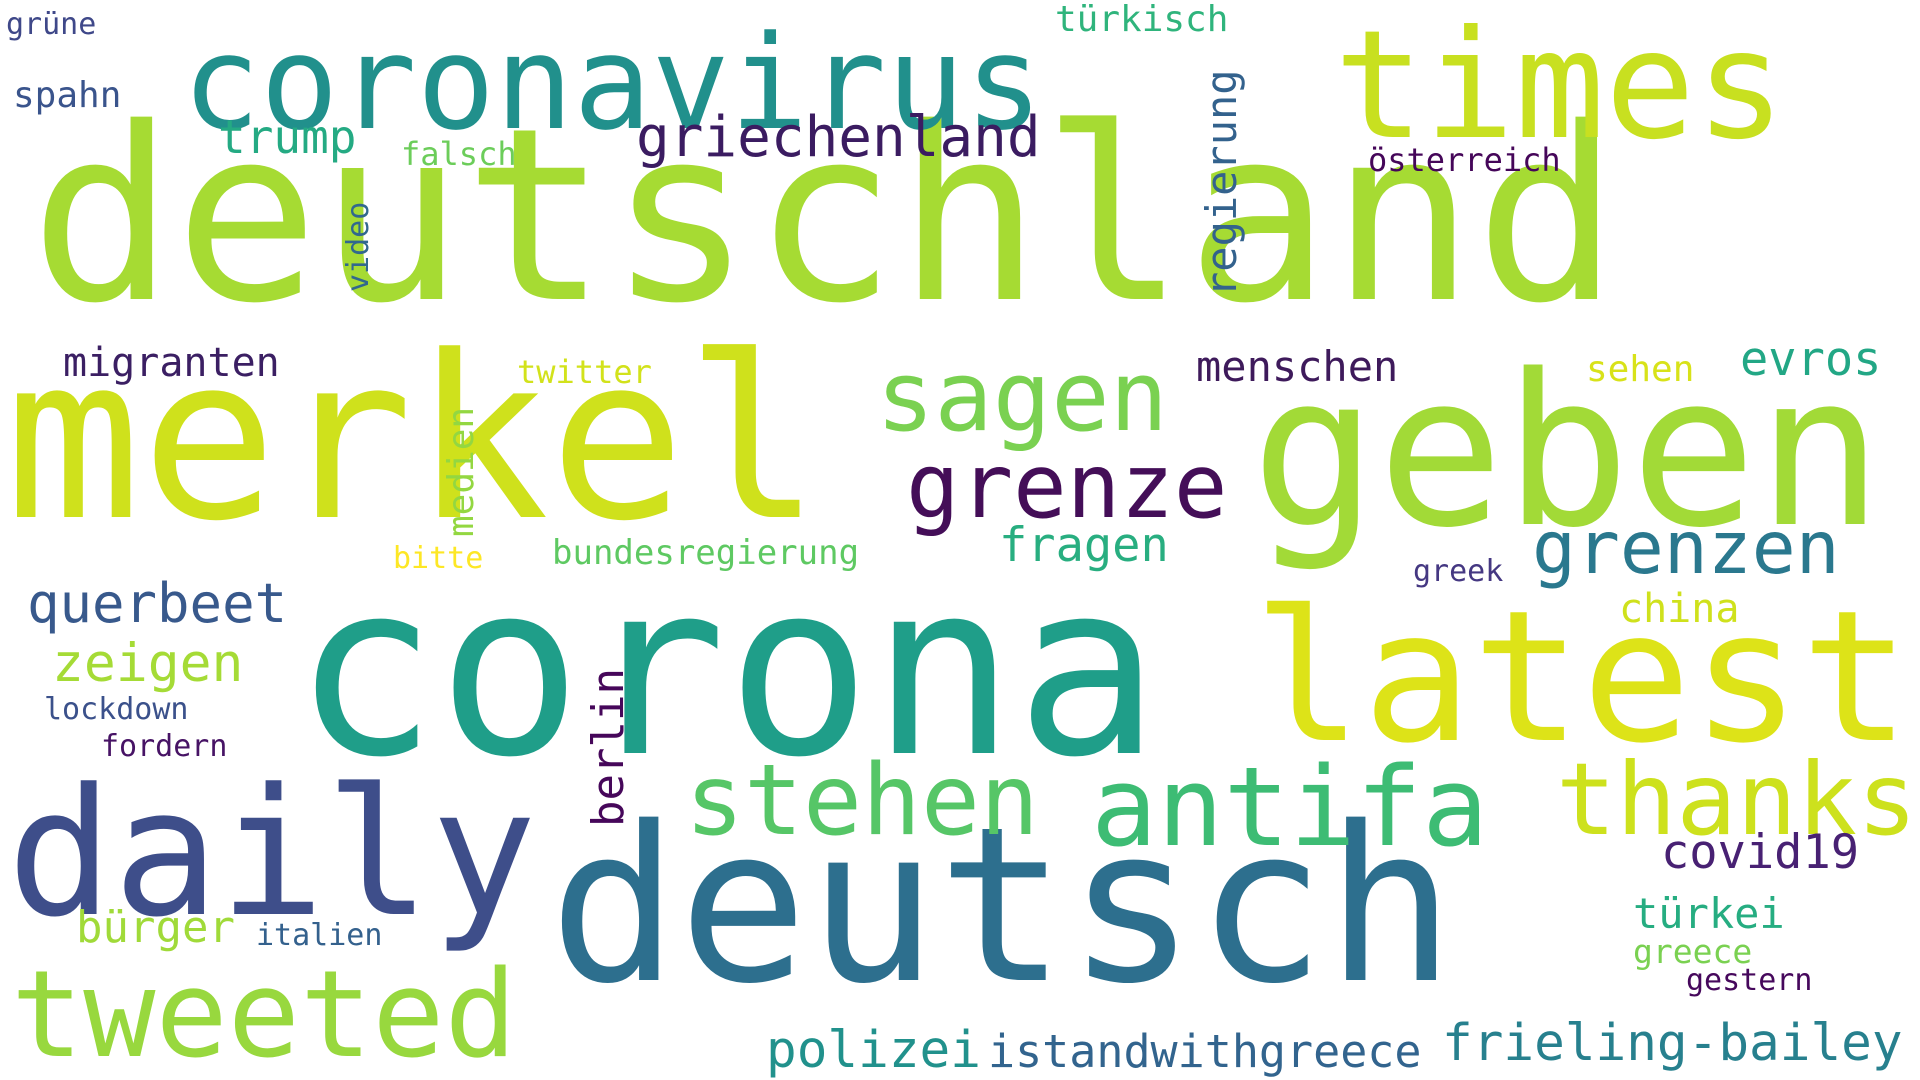 Image resolution: width=1920 pixels, height=1080 pixels. I want to click on word-trump: trump, so click(287, 137).